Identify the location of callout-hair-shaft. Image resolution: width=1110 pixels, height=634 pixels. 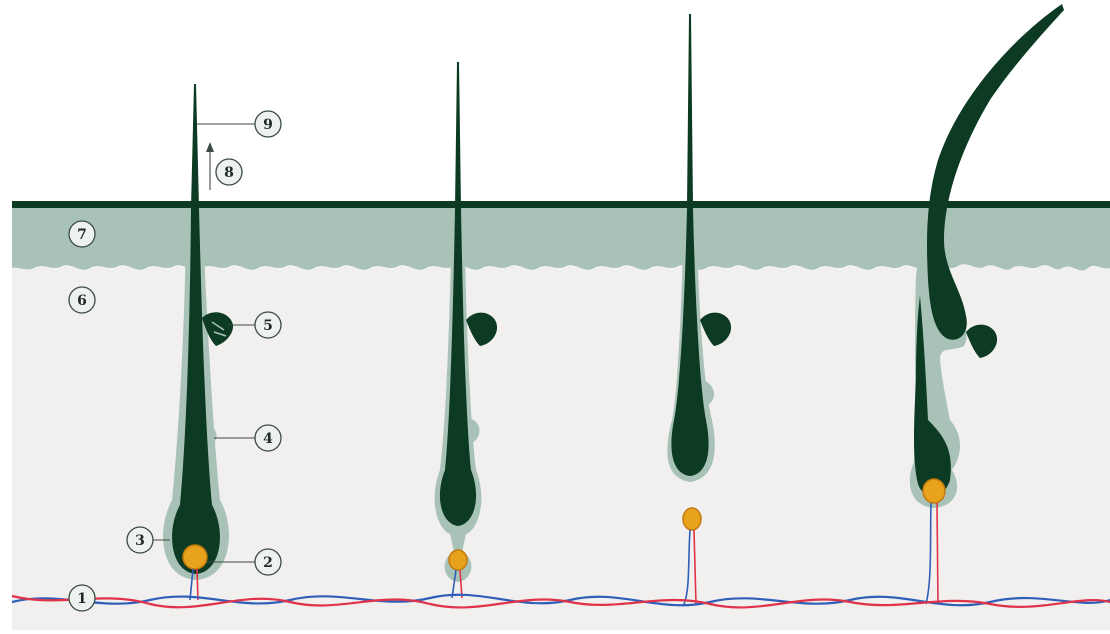
(268, 124).